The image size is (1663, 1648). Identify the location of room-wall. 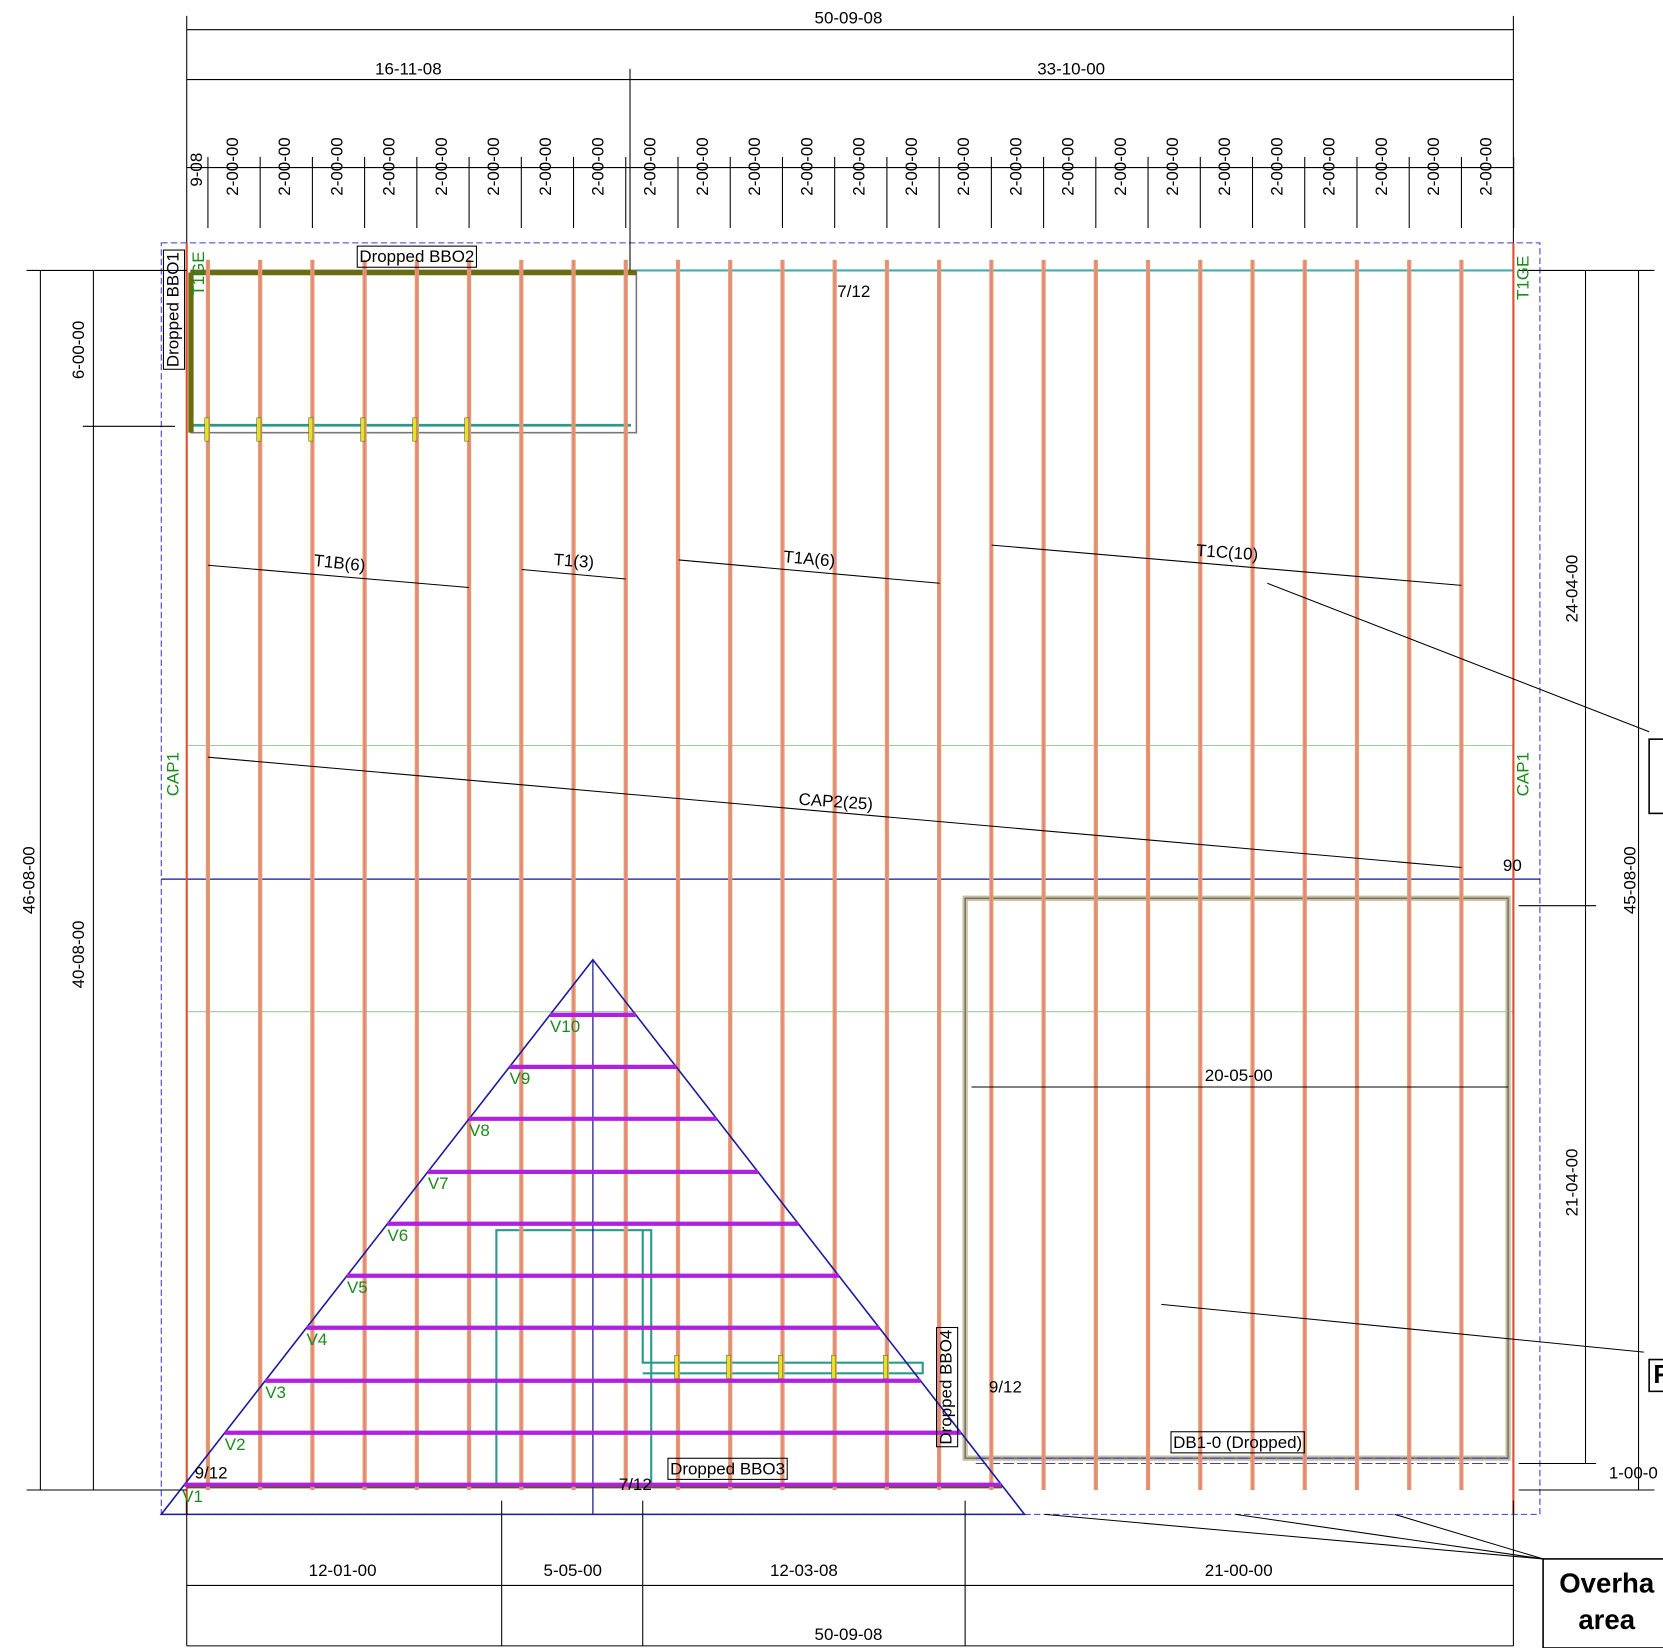
(1236, 1178).